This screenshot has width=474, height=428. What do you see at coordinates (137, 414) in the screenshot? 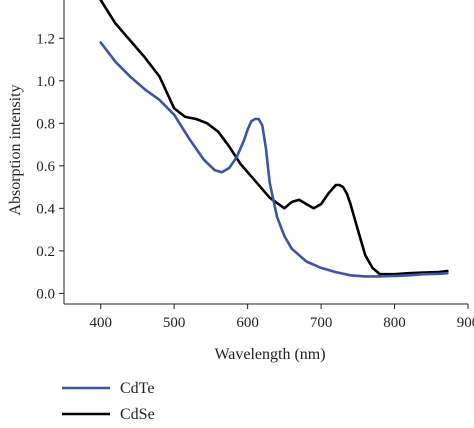
I see `legend-label-cdse: CdSe` at bounding box center [137, 414].